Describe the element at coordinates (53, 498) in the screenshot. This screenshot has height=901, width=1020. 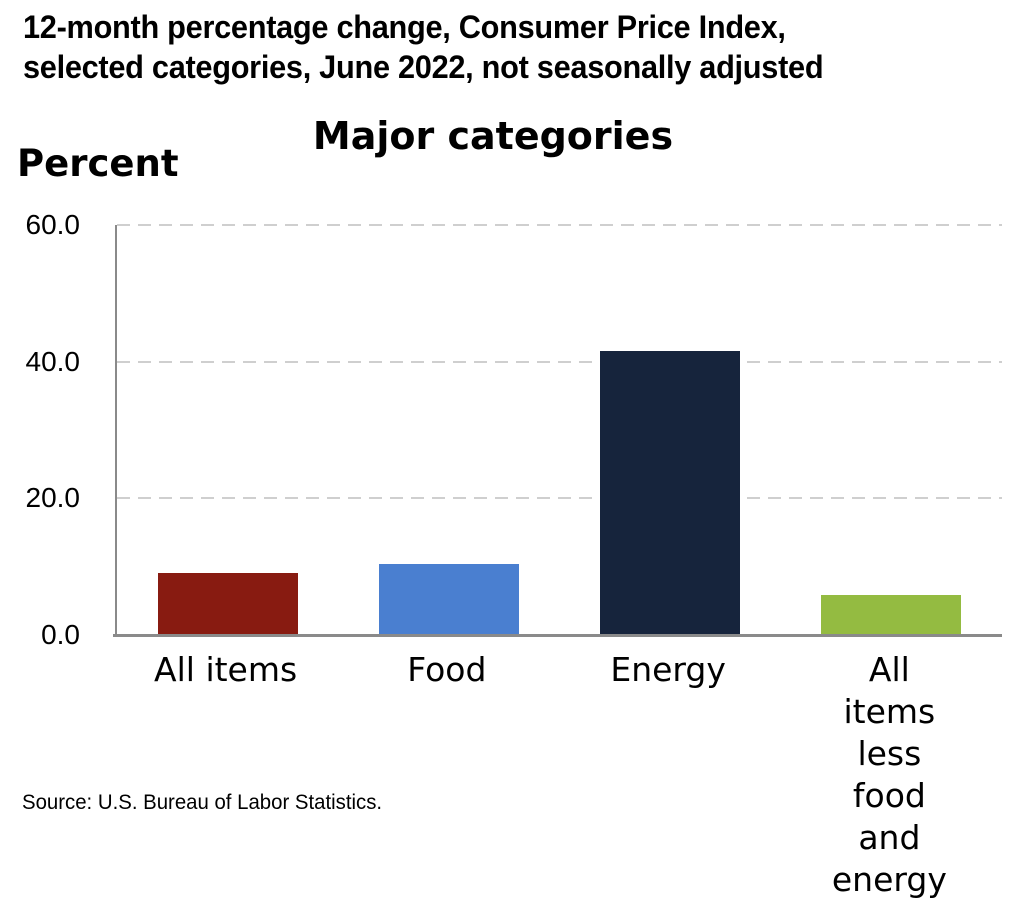
I see `y-tick-label: 20.0` at that location.